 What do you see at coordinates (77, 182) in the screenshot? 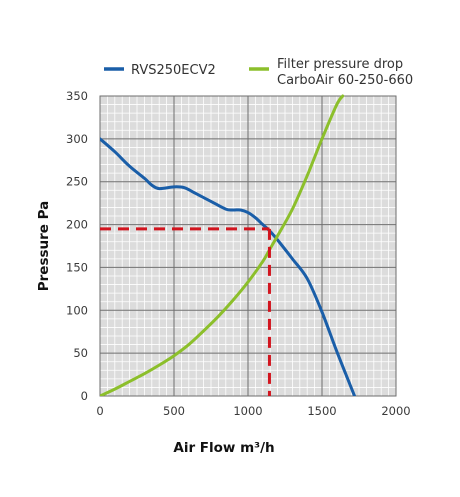
I see `y-tick-label: 250` at bounding box center [77, 182].